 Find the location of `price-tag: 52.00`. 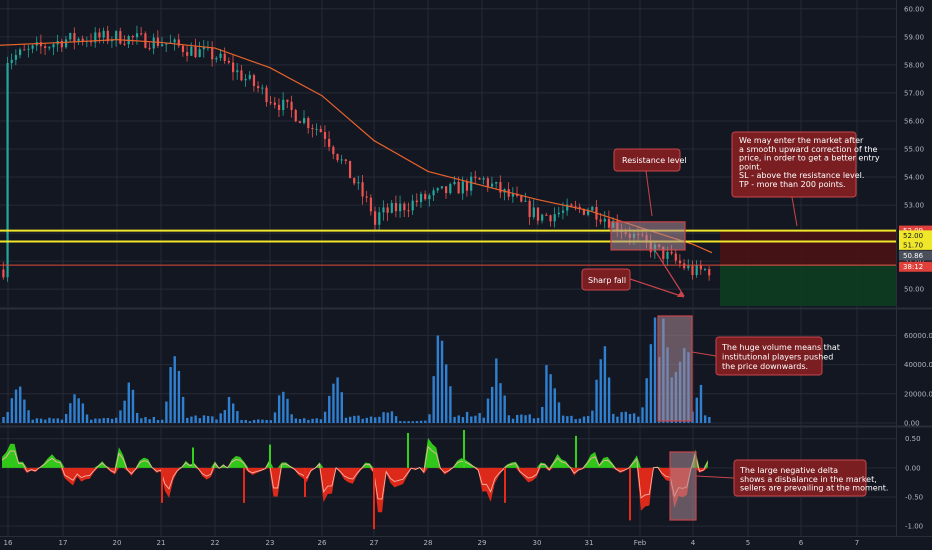

price-tag: 52.00 is located at coordinates (915, 235).